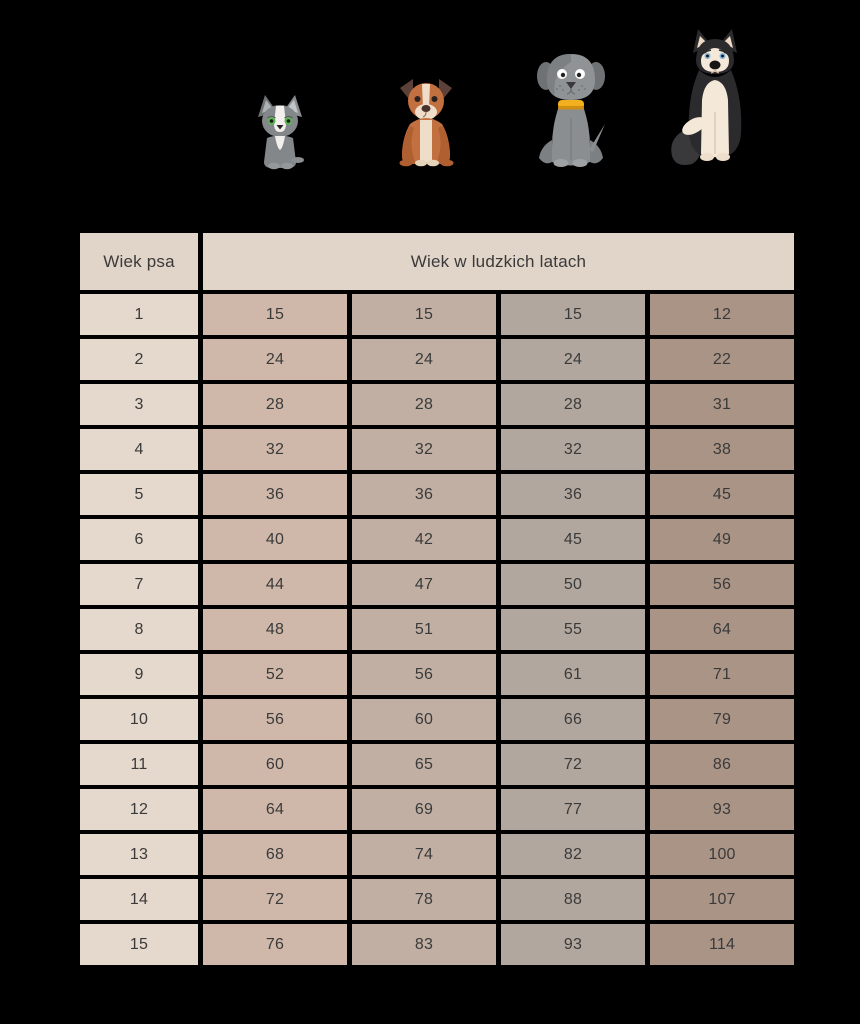 The height and width of the screenshot is (1024, 860). I want to click on dog-age-cell: 14, so click(139, 899).